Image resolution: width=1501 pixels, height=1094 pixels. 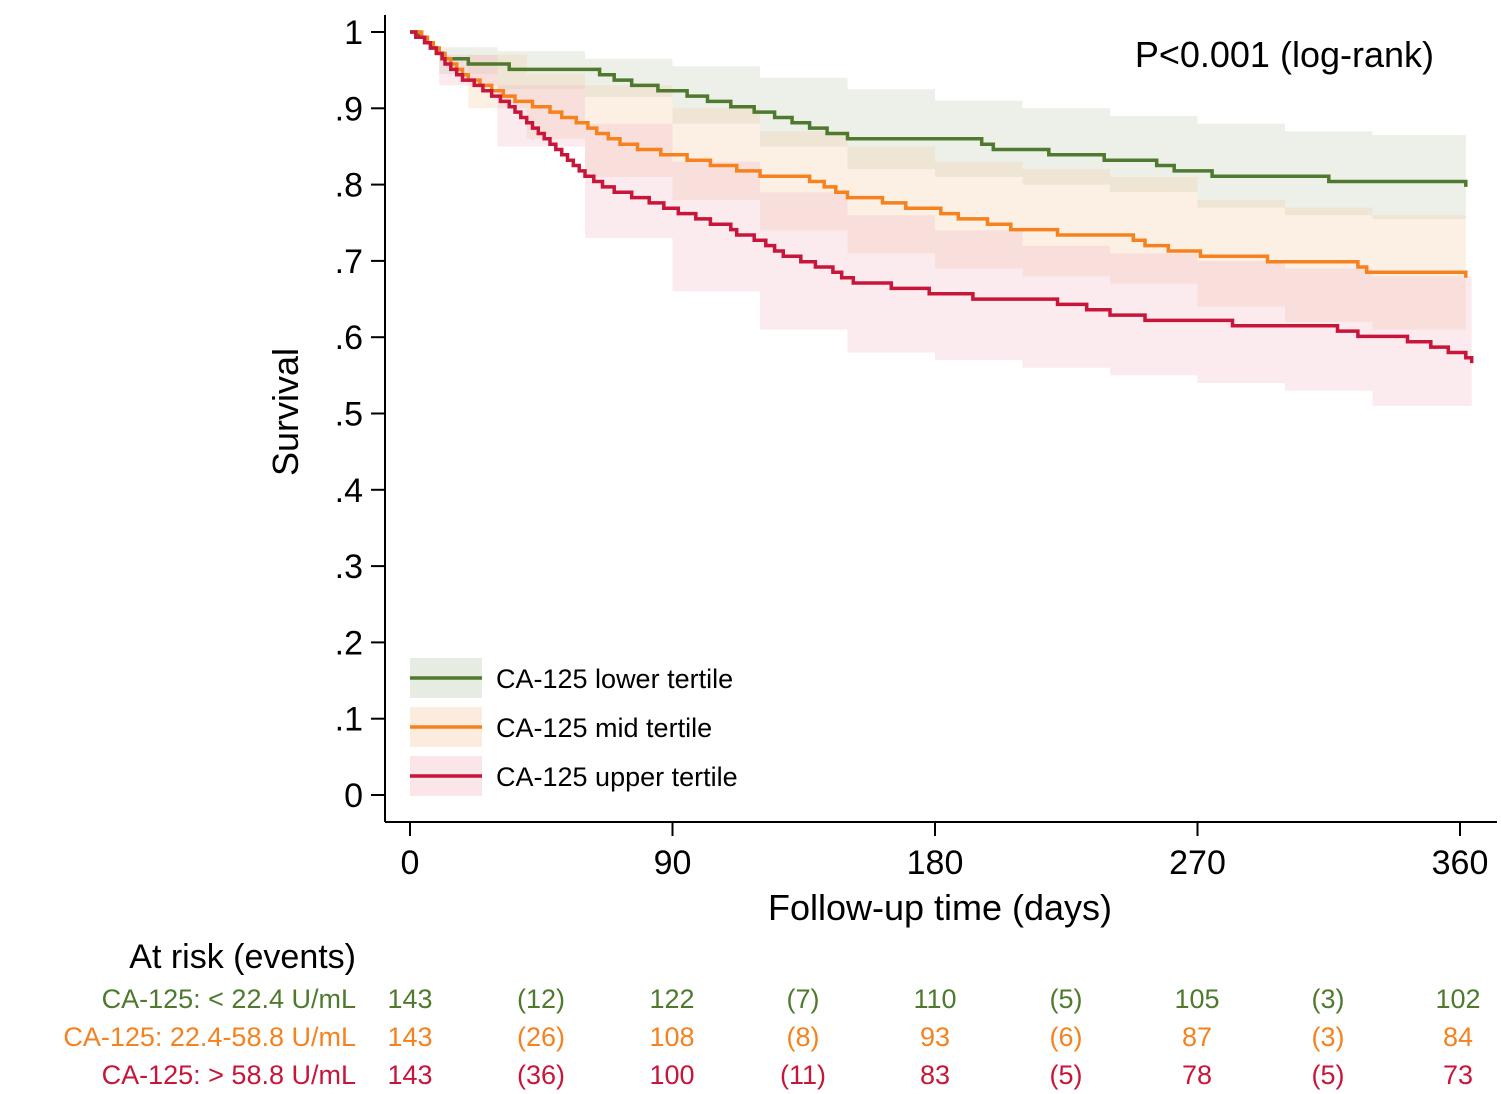 What do you see at coordinates (1457, 999) in the screenshot?
I see `risk-cell: 102` at bounding box center [1457, 999].